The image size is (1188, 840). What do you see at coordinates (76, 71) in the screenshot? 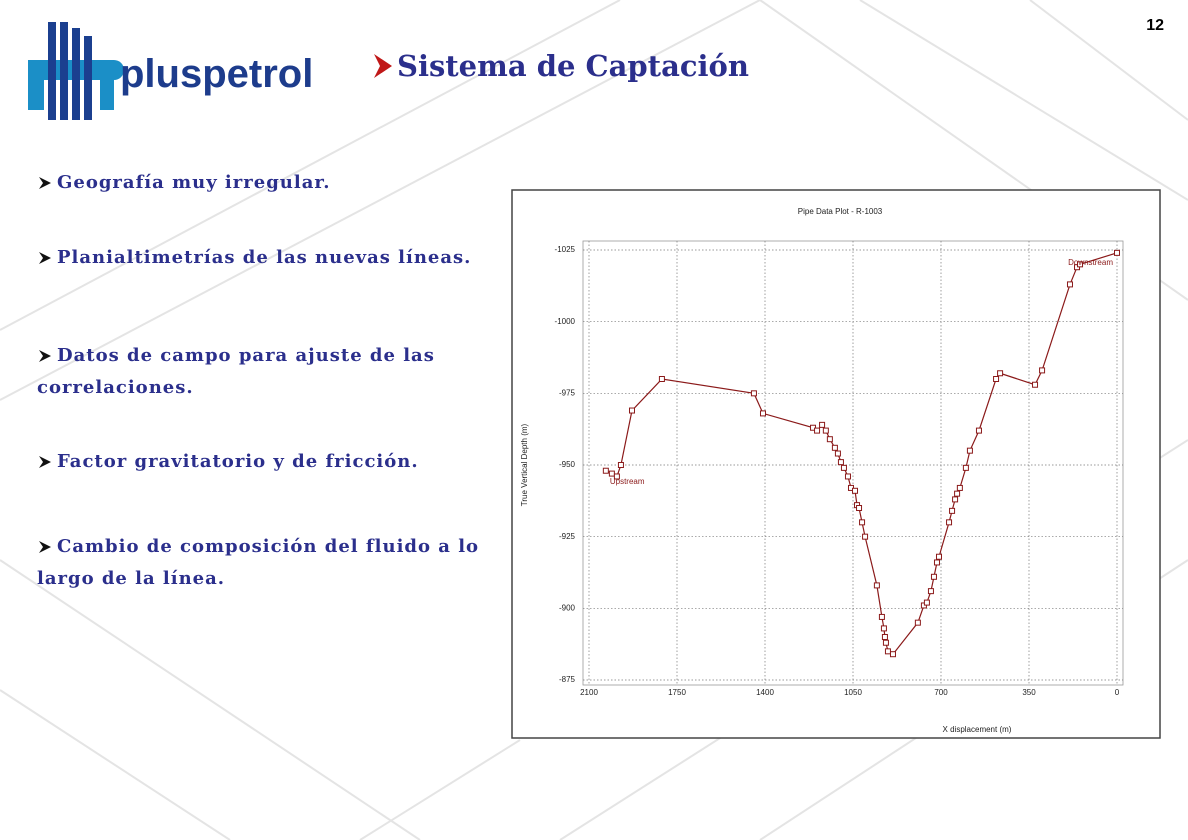
I see `logo-mark` at bounding box center [76, 71].